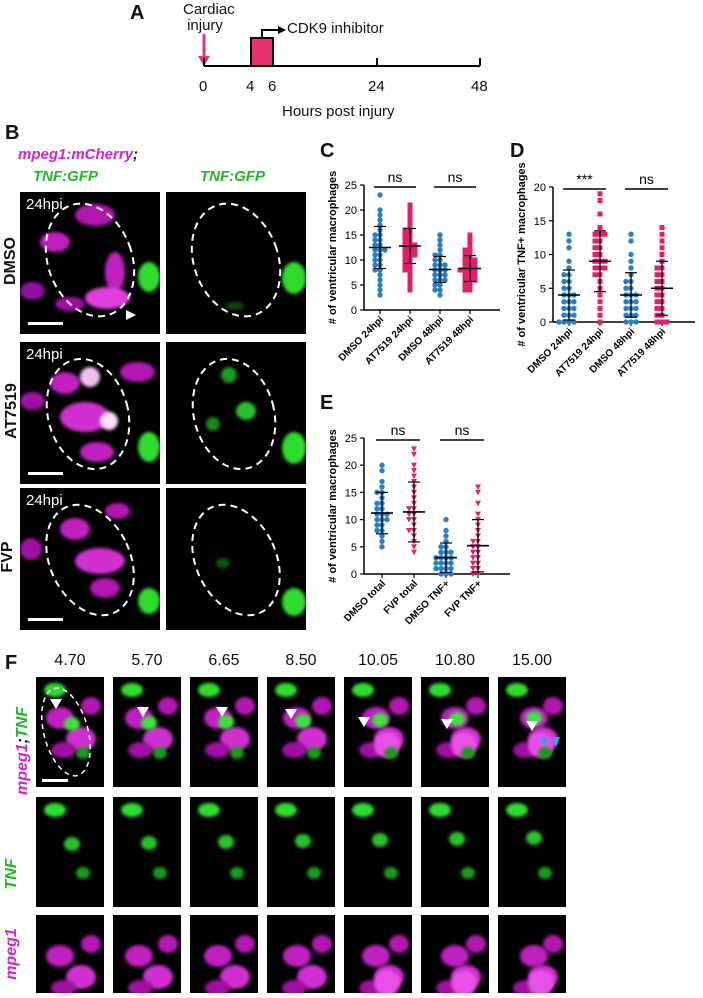  I want to click on significance-label: ***, so click(584, 179).